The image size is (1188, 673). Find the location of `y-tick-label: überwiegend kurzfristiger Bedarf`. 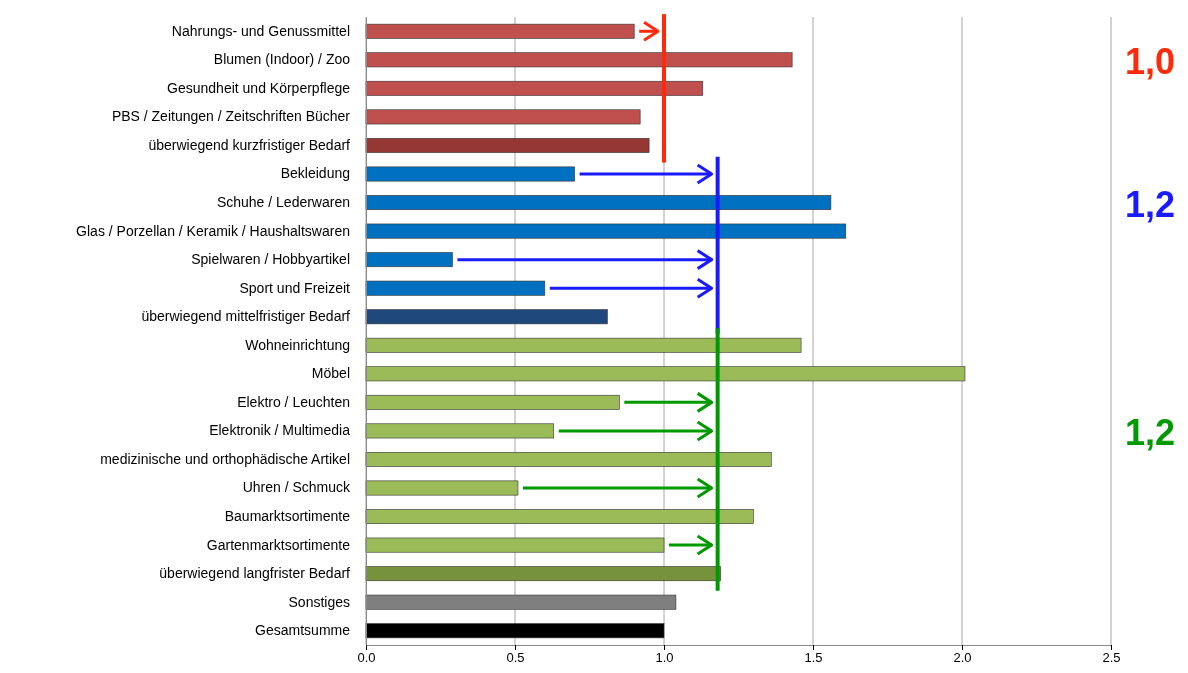

y-tick-label: überwiegend kurzfristiger Bedarf is located at coordinates (249, 144).